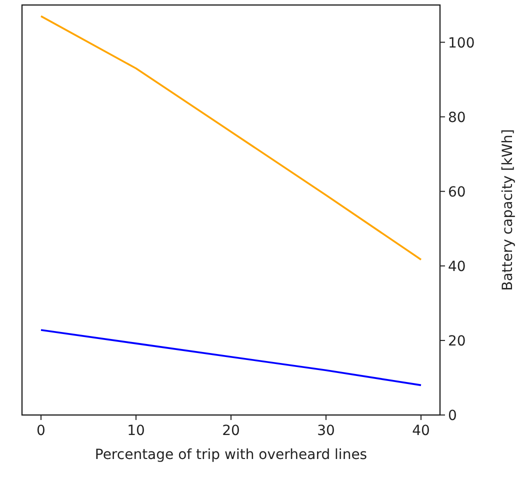 The height and width of the screenshot is (479, 530). Describe the element at coordinates (508, 210) in the screenshot. I see `y2-axis-title: Battery capacity [kWh]` at that location.